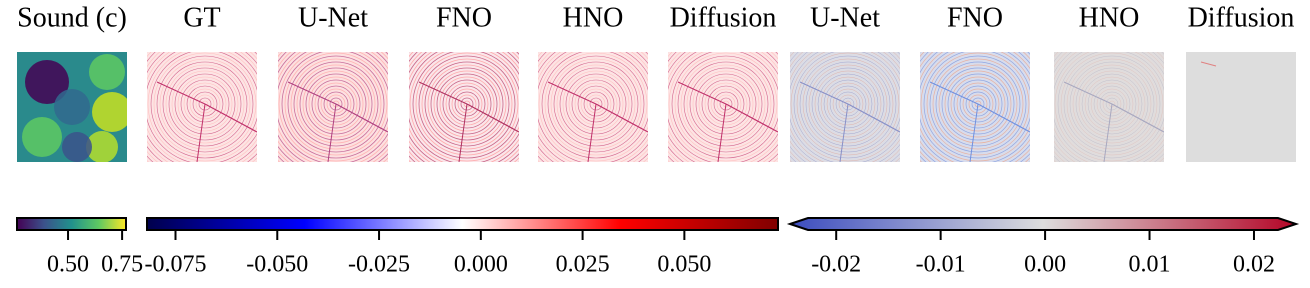 The height and width of the screenshot is (288, 1310). What do you see at coordinates (583, 265) in the screenshot?
I see `tick-label: 0.025` at bounding box center [583, 265].